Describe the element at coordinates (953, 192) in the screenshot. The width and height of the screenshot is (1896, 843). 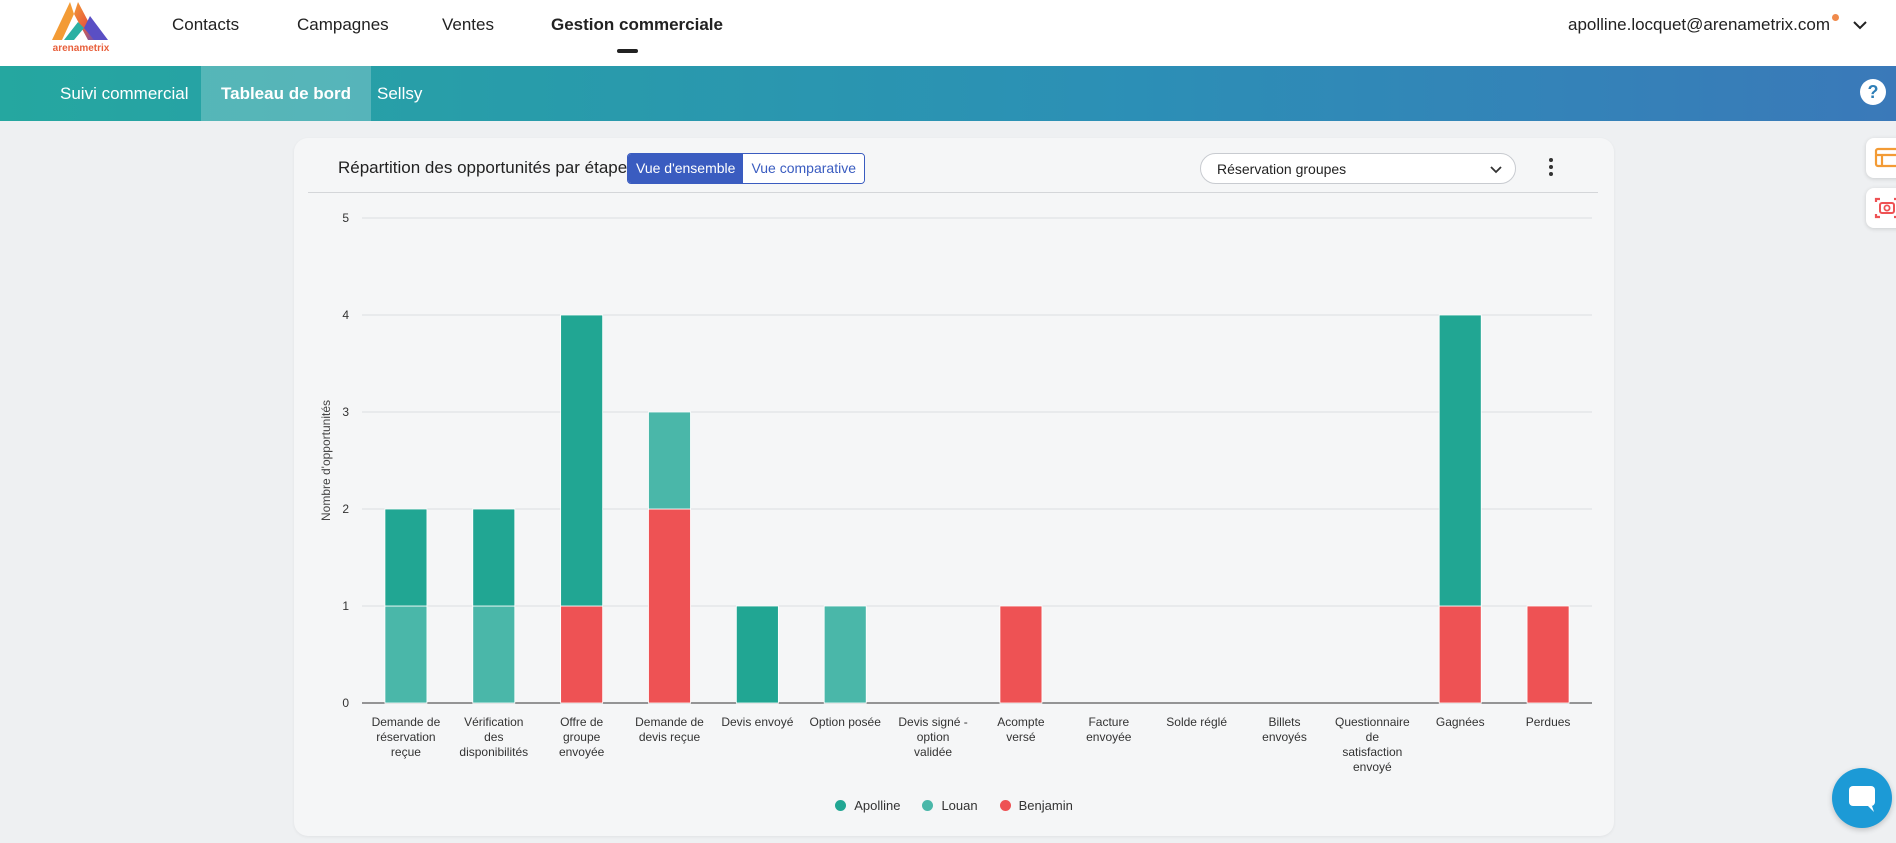
I see `card-divider` at that location.